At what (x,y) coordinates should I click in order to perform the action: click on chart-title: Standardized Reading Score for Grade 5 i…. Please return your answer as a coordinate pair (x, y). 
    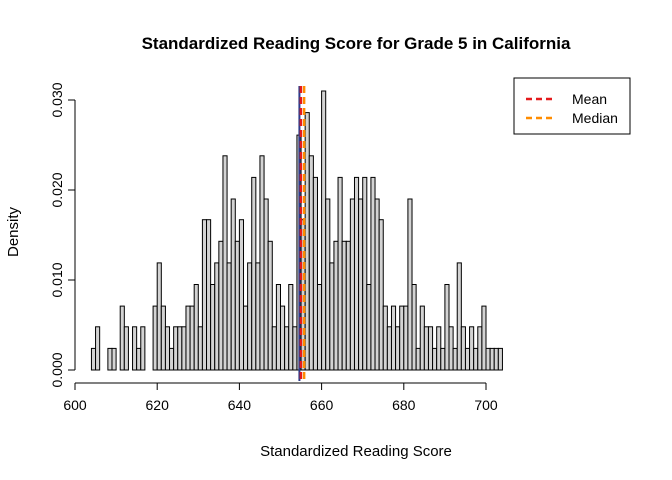
    Looking at the image, I should click on (356, 43).